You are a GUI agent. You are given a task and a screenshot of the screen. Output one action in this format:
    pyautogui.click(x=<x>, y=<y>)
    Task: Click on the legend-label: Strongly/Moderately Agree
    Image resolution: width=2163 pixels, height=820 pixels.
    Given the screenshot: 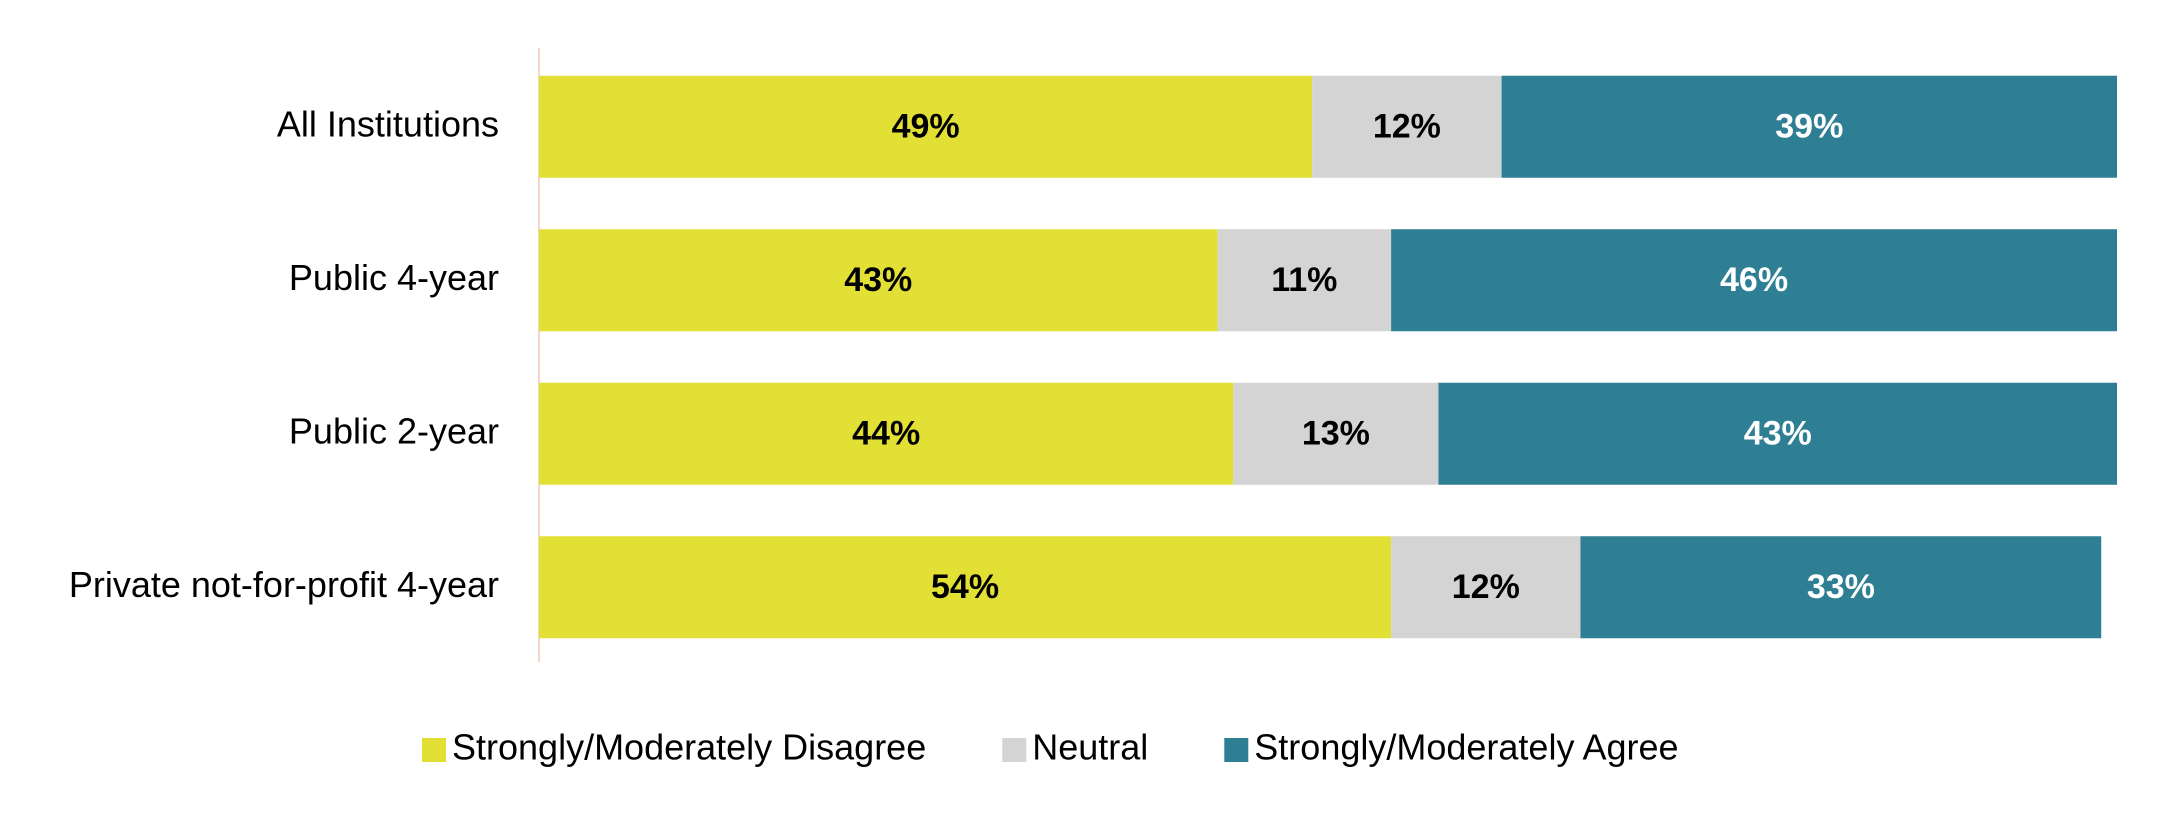 What is the action you would take?
    pyautogui.click(x=1466, y=747)
    